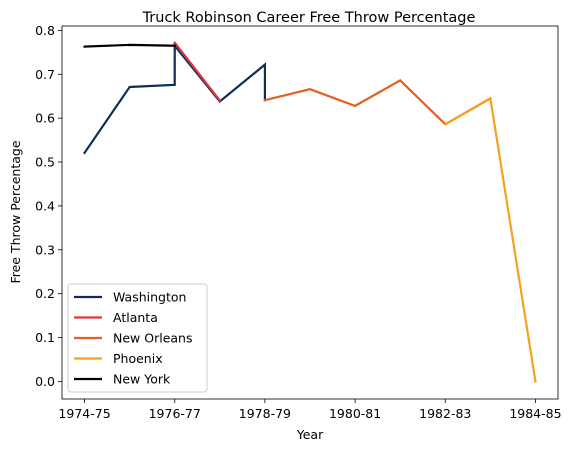  Describe the element at coordinates (197, 72) in the screenshot. I see `series-line-atlanta` at that location.